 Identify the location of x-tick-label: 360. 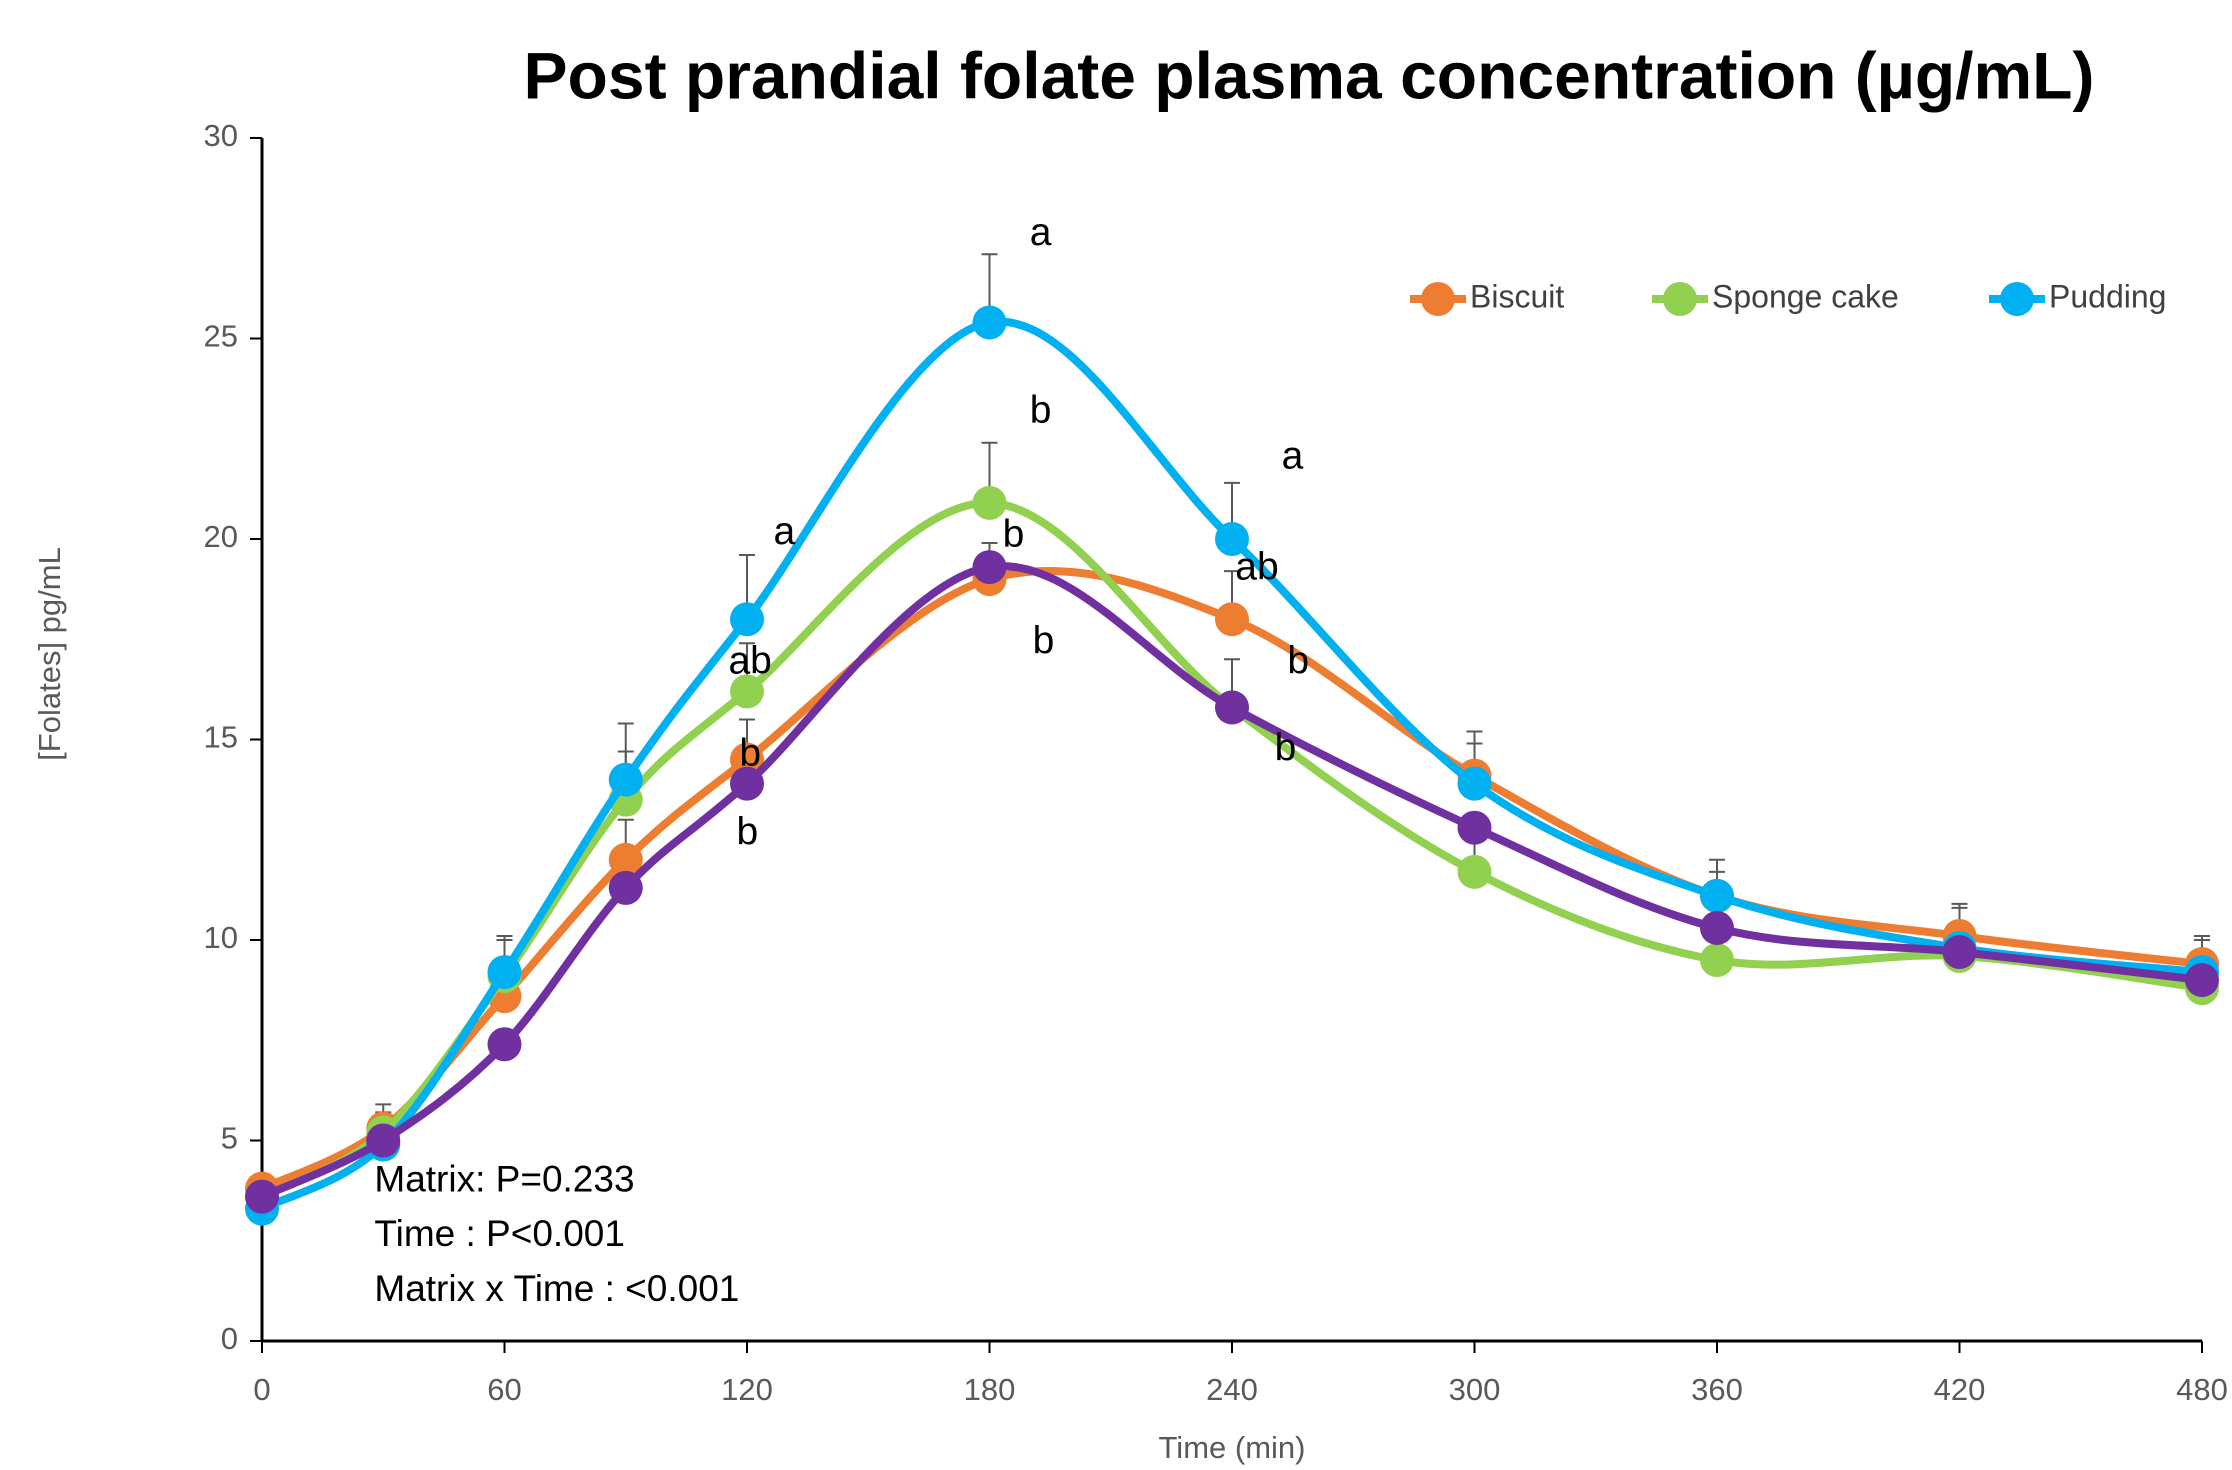
(1717, 1389).